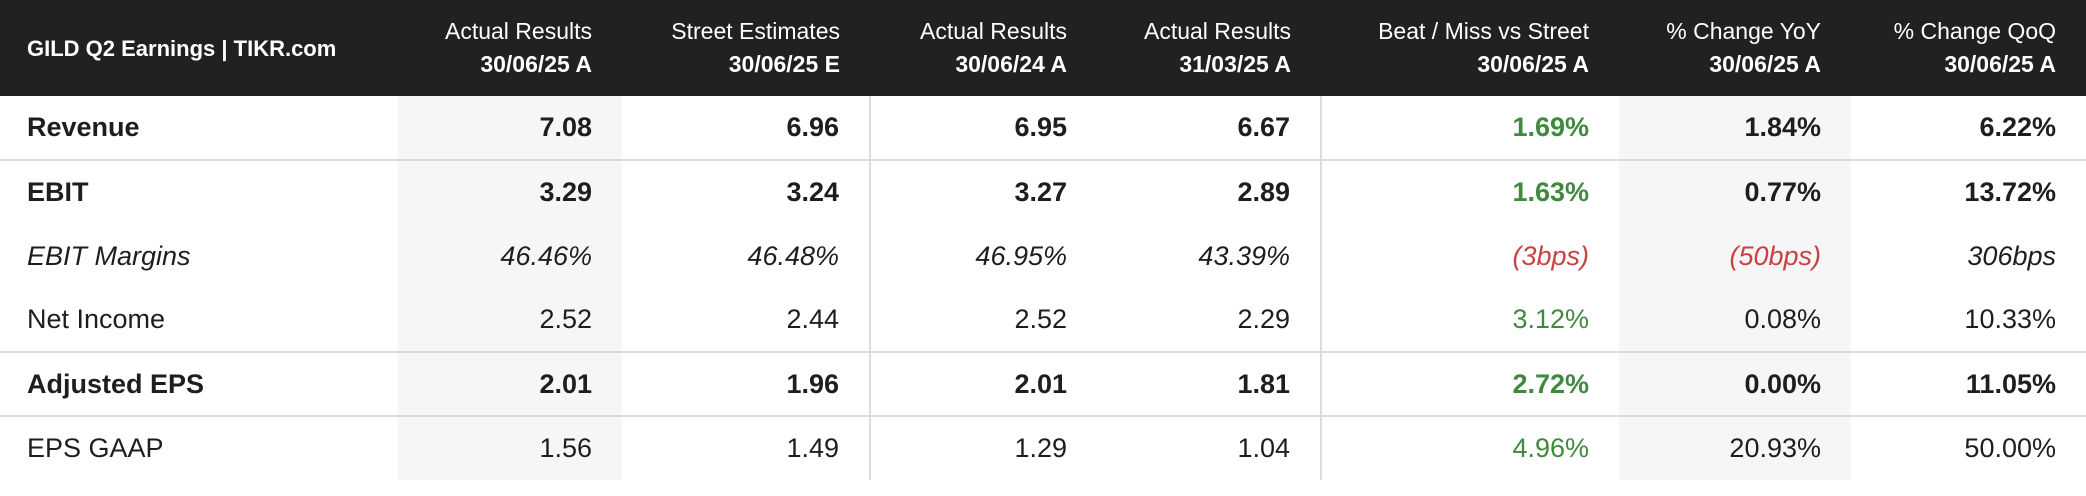 The width and height of the screenshot is (2086, 496). What do you see at coordinates (1470, 447) in the screenshot?
I see `cell: 4.96%` at bounding box center [1470, 447].